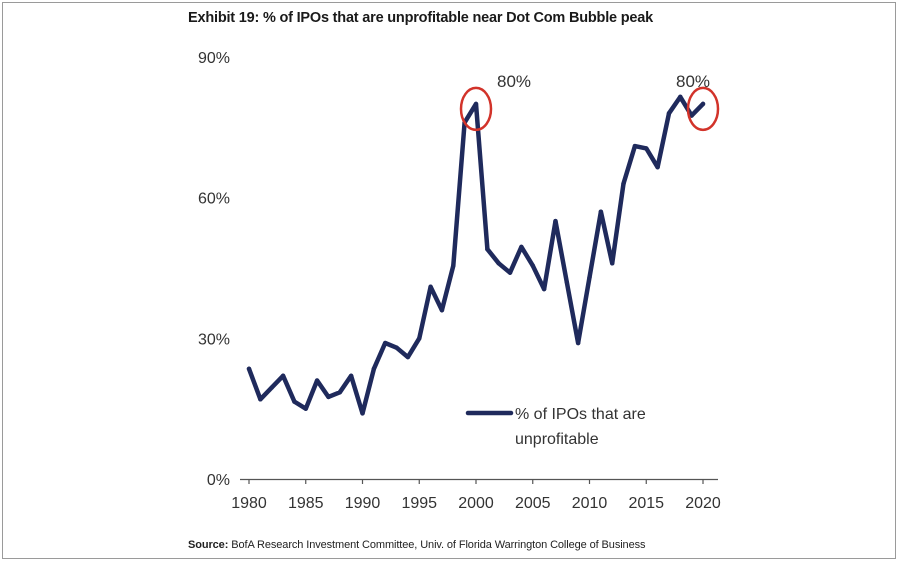  Describe the element at coordinates (590, 503) in the screenshot. I see `x-tick-label: 2010` at that location.